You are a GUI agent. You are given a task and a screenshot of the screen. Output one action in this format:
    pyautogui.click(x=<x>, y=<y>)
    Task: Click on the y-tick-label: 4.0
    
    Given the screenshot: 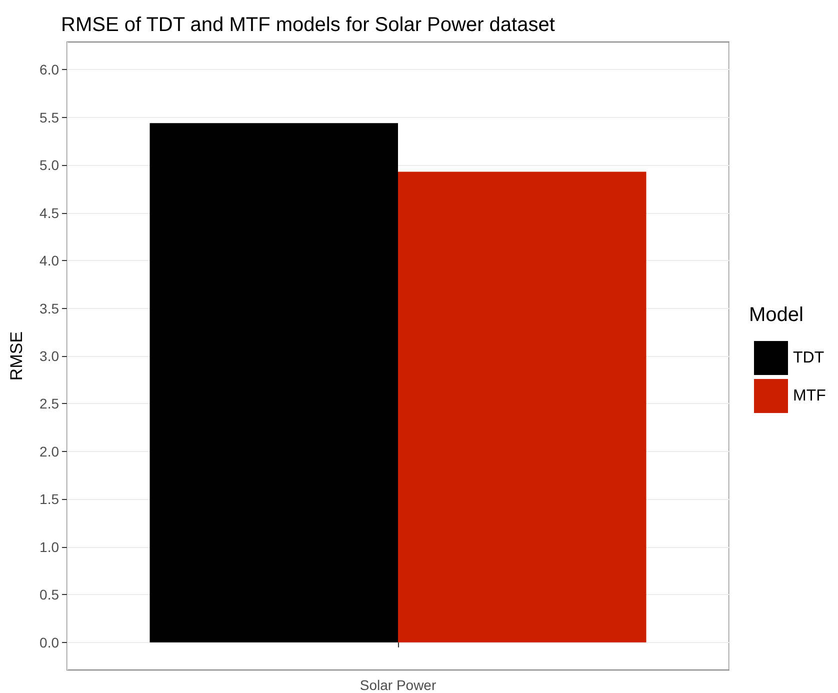 What is the action you would take?
    pyautogui.click(x=50, y=260)
    